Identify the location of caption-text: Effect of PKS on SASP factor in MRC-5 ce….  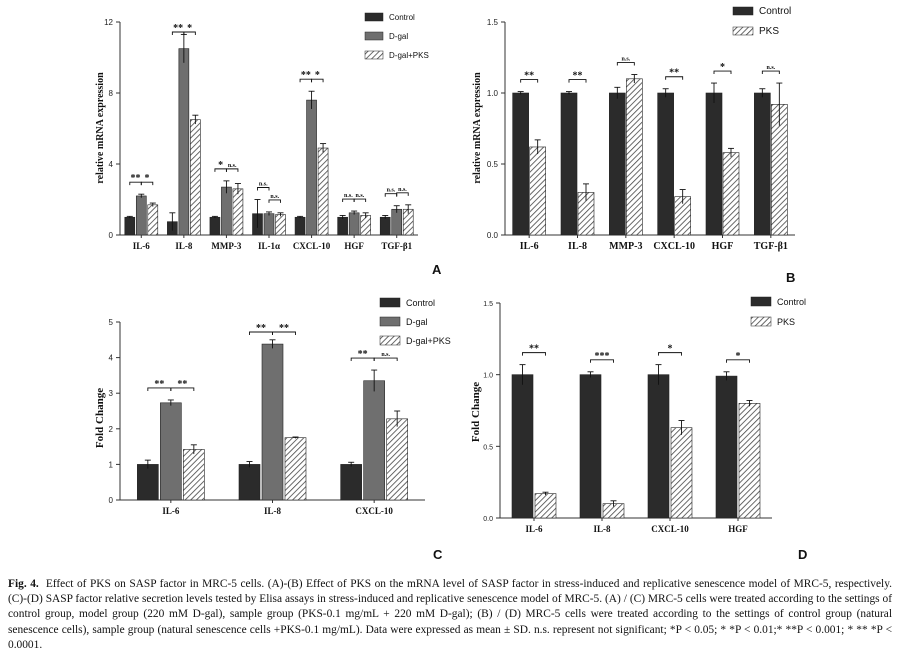
(450, 614).